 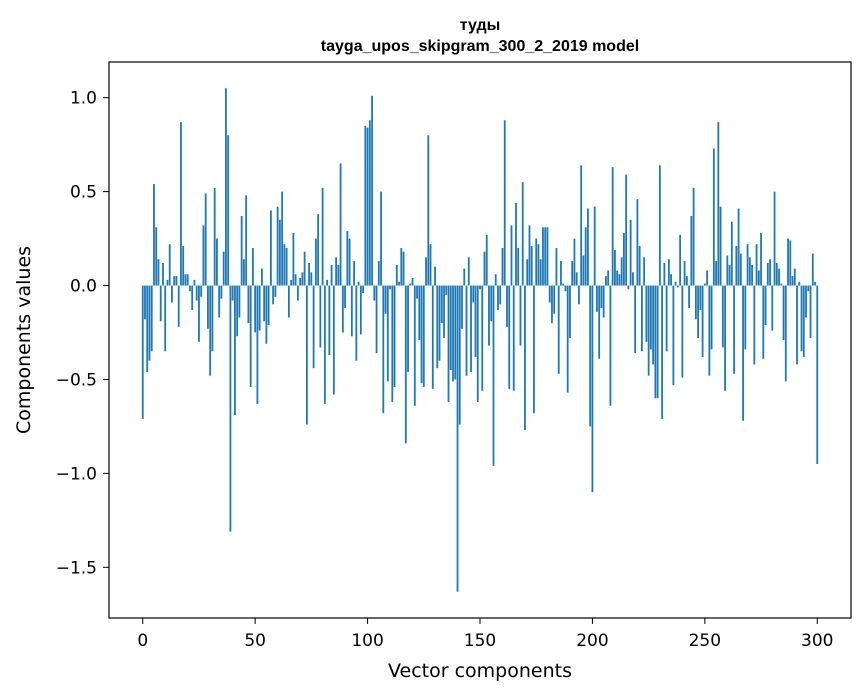 What do you see at coordinates (76, 568) in the screenshot?
I see `y-tick-label: −1.5` at bounding box center [76, 568].